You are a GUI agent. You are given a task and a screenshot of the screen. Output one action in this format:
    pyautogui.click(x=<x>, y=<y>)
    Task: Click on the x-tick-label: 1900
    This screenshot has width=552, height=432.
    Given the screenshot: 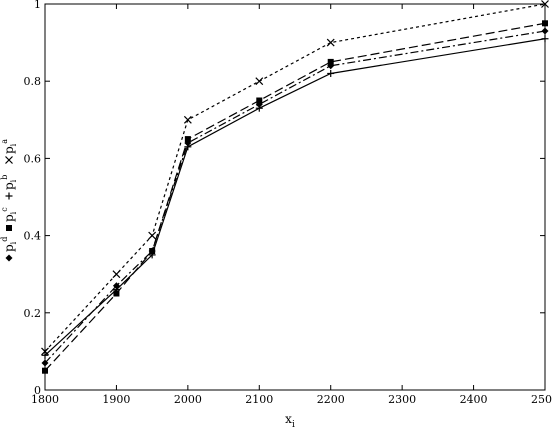 What is the action you would take?
    pyautogui.click(x=116, y=399)
    